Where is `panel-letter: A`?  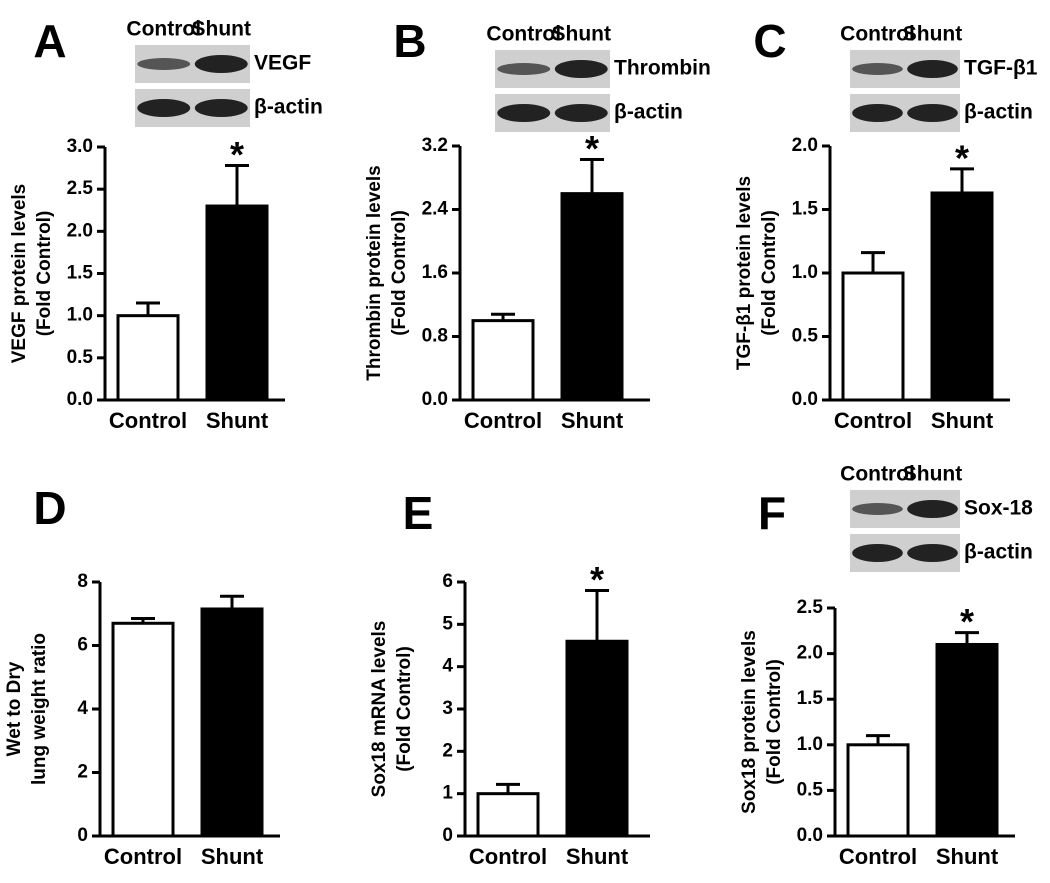 panel-letter: A is located at coordinates (49, 41).